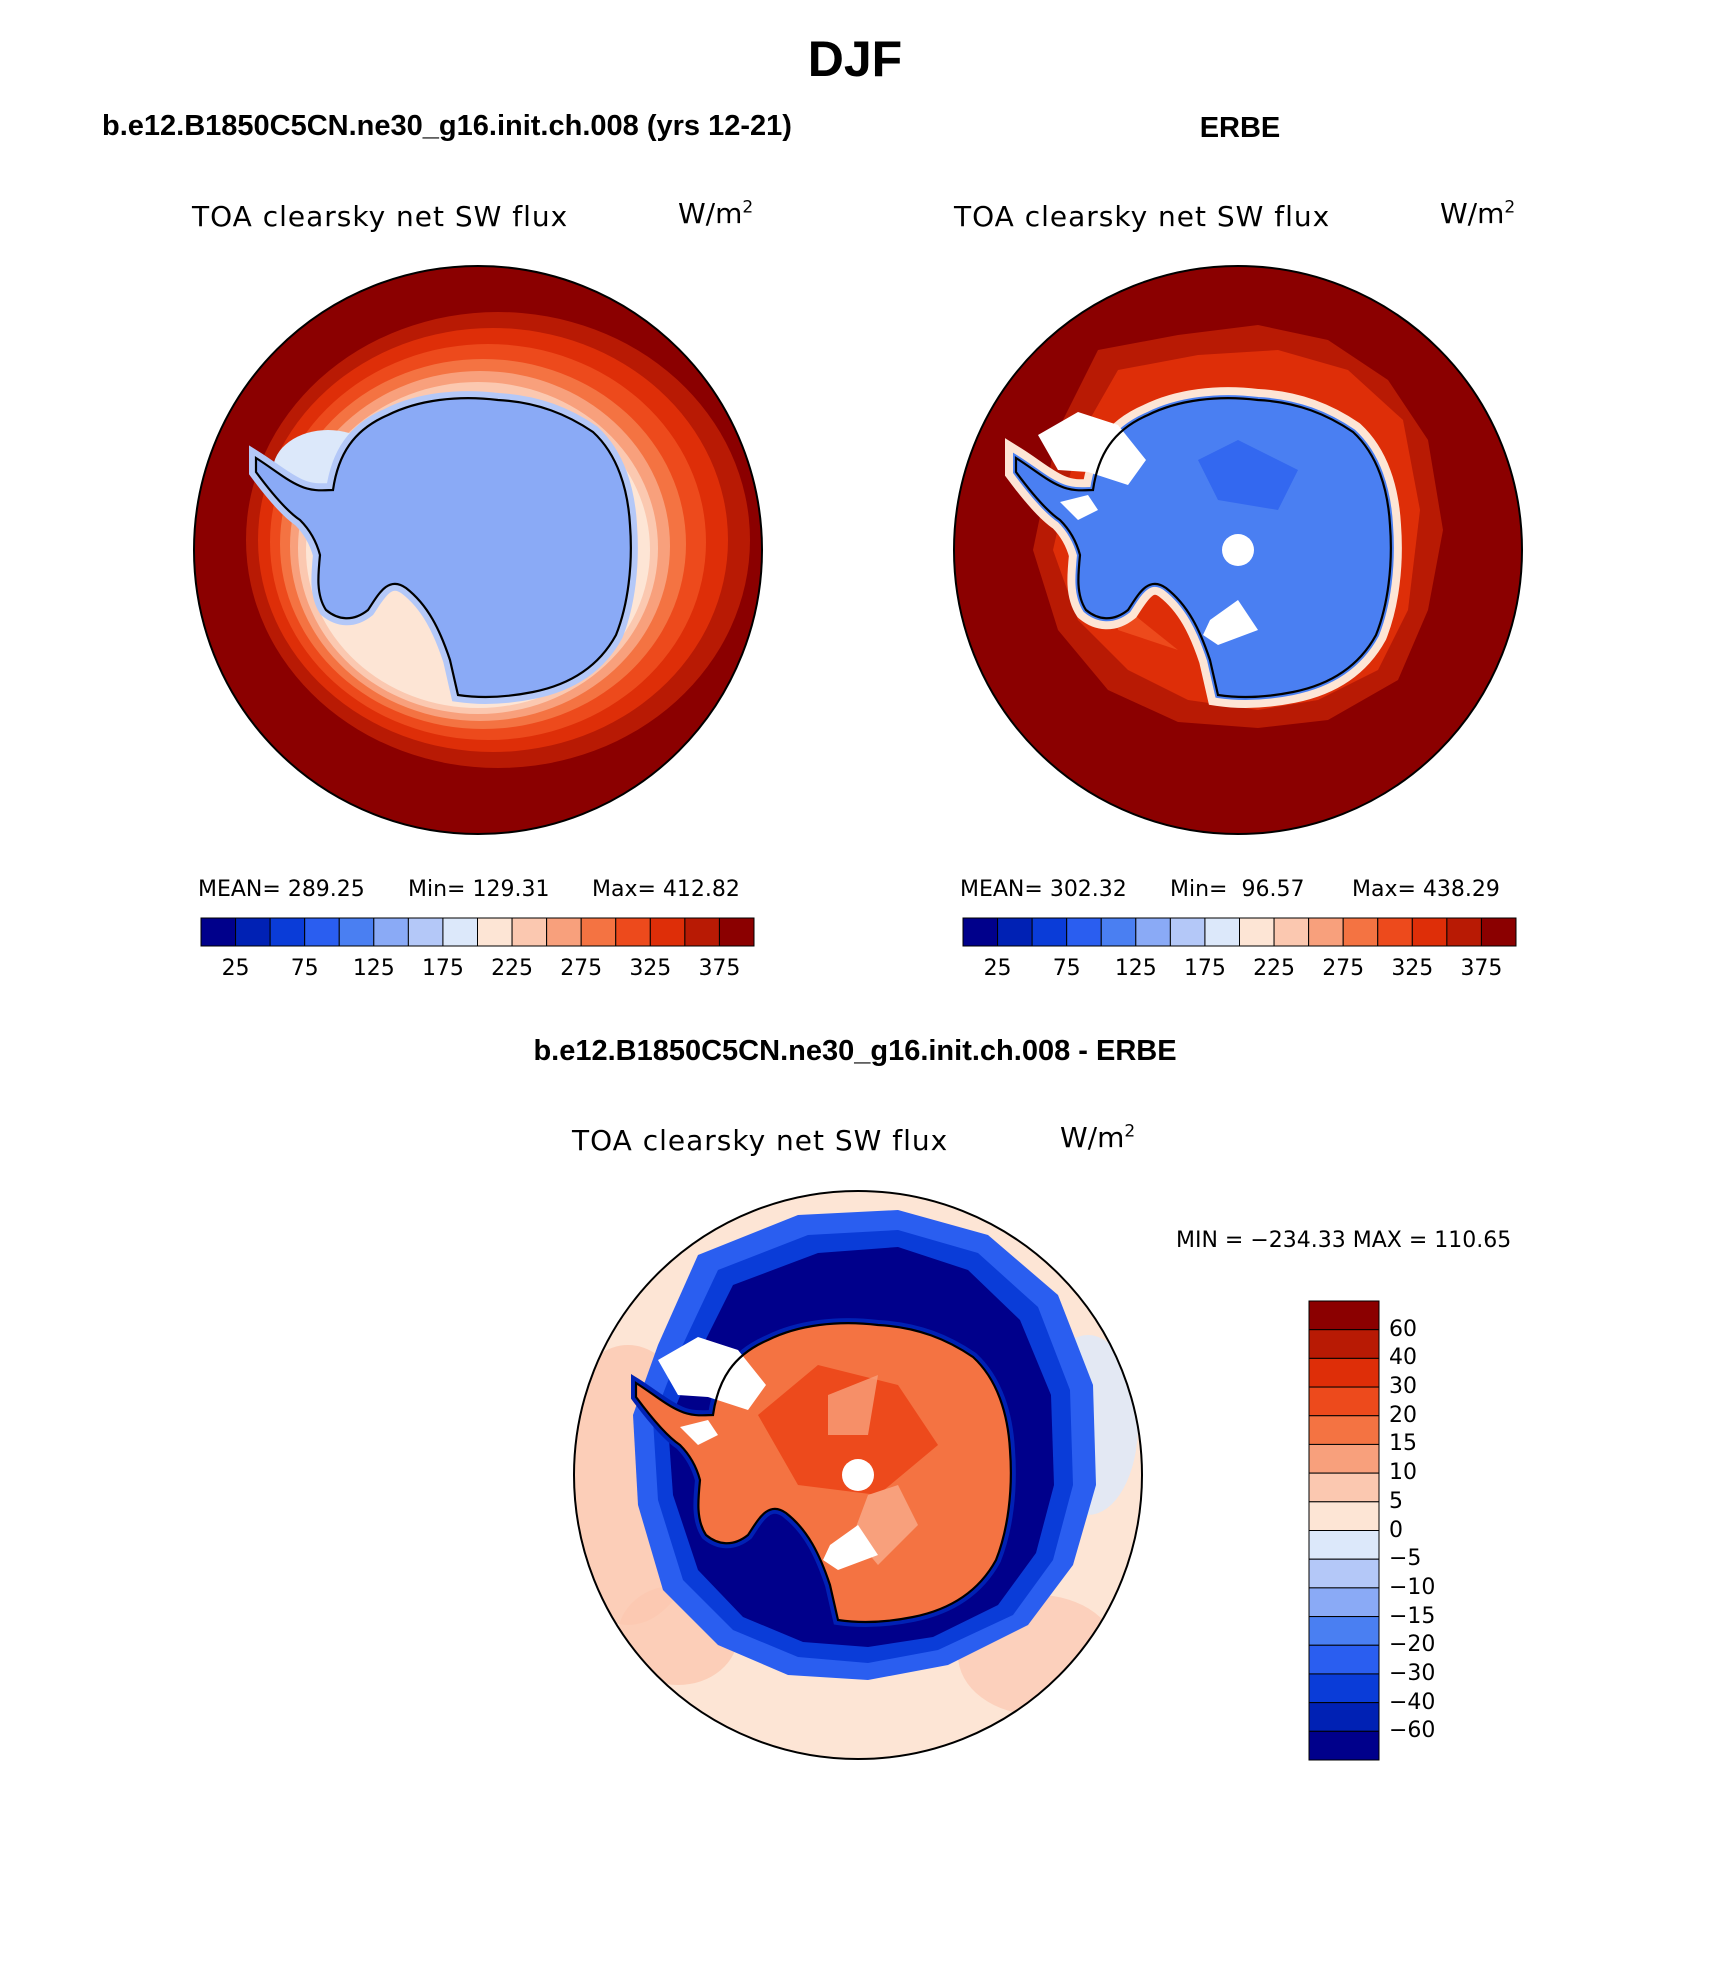 This screenshot has height=1972, width=1710. I want to click on left-colorbar, so click(477, 932).